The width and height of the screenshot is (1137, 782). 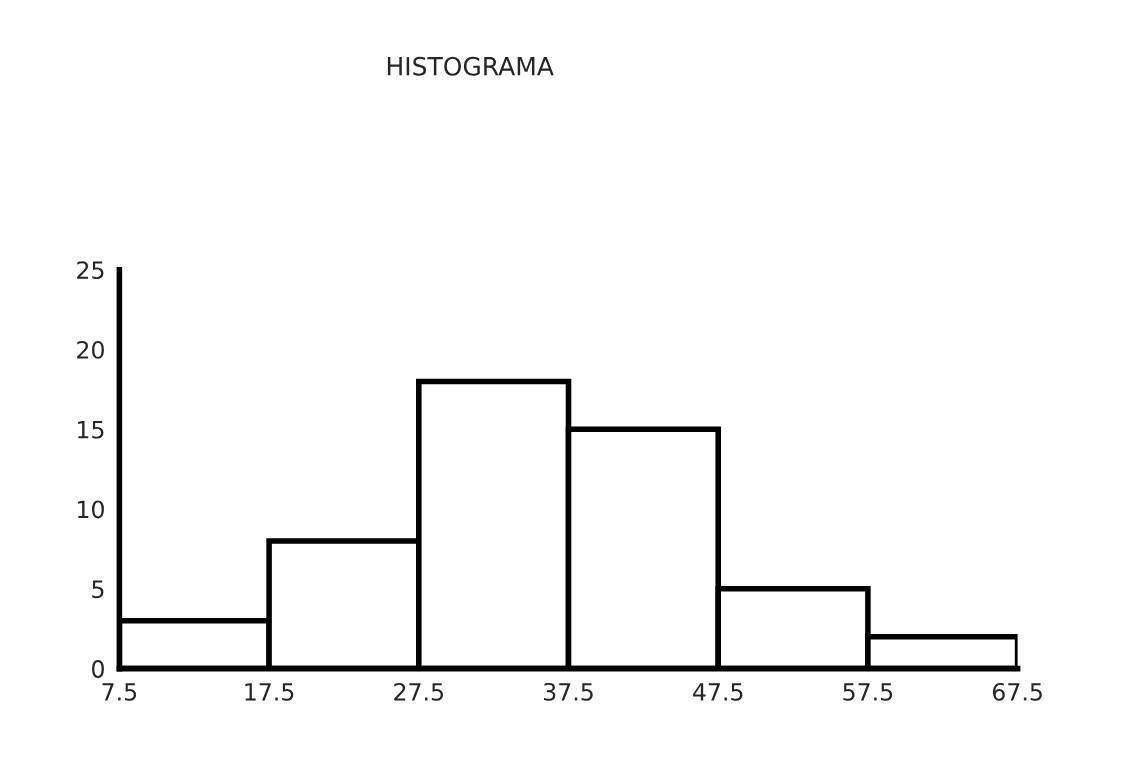 I want to click on x-tick-label: 37.5, so click(x=568, y=691).